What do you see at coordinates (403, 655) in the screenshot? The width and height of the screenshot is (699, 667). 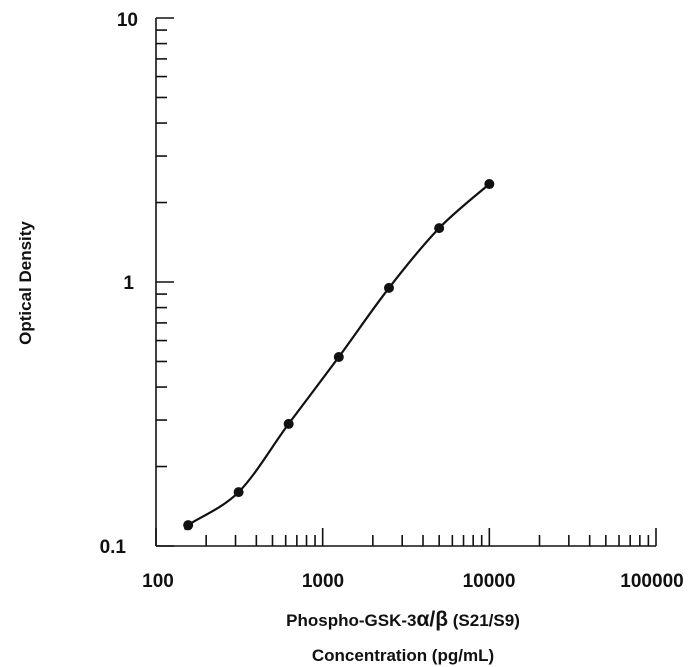 I see `x-axis-title-line2: Concentration (pg/mL)` at bounding box center [403, 655].